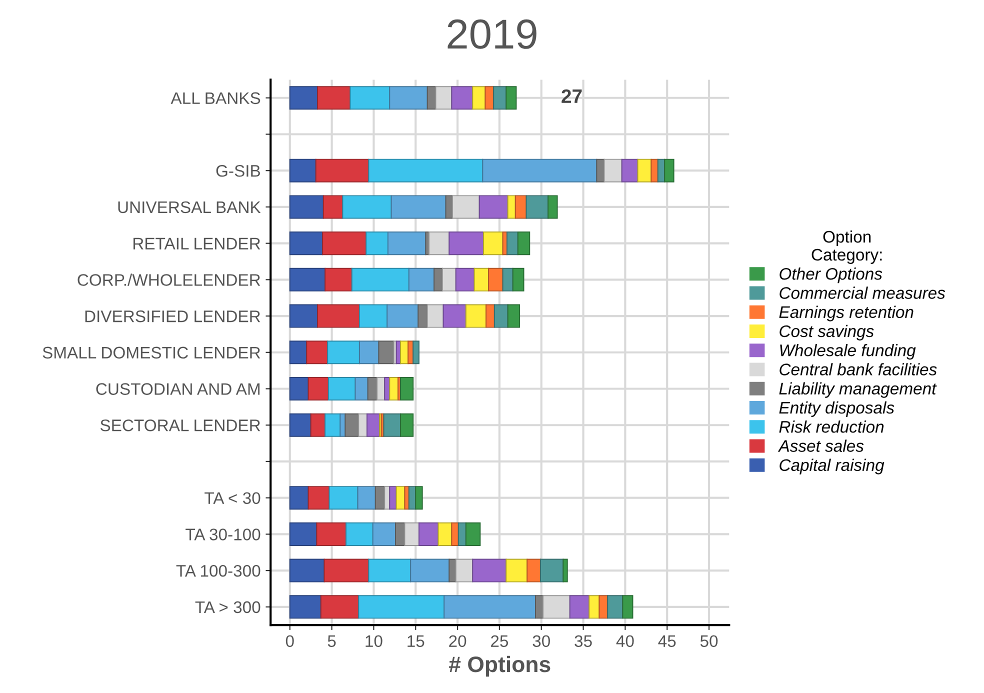  I want to click on y-tick-label: SMALL DOMESTIC LENDER, so click(151, 352).